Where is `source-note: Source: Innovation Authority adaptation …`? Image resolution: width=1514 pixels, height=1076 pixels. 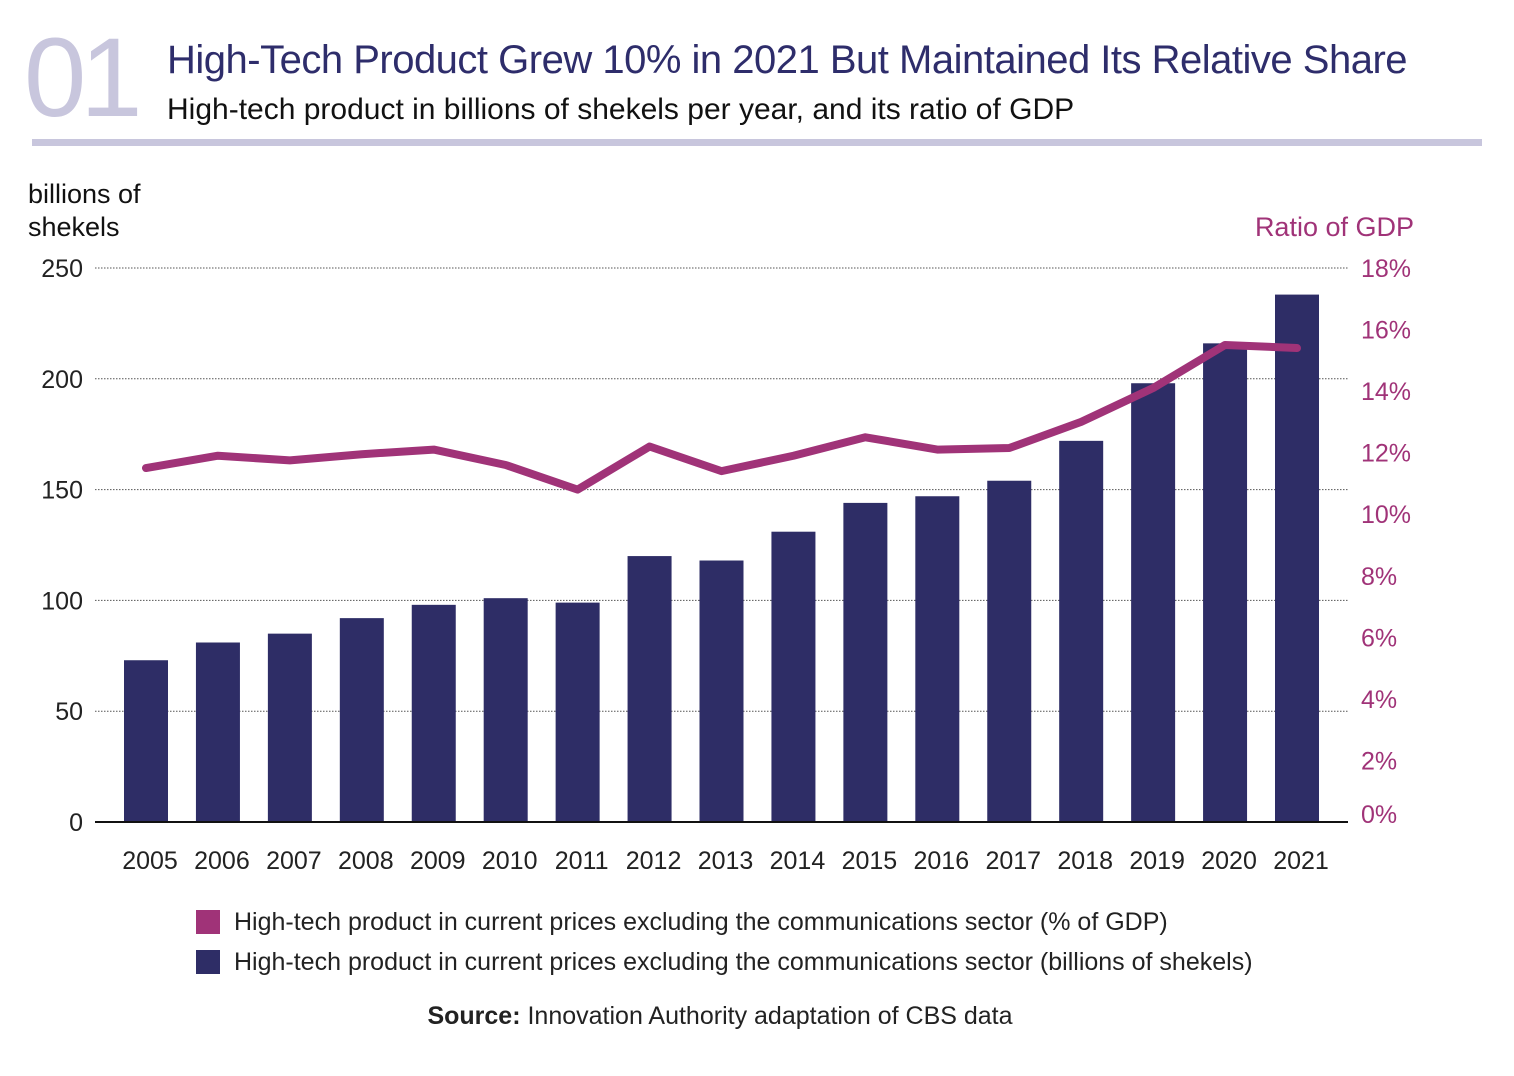
source-note: Source: Innovation Authority adaptation … is located at coordinates (720, 1016).